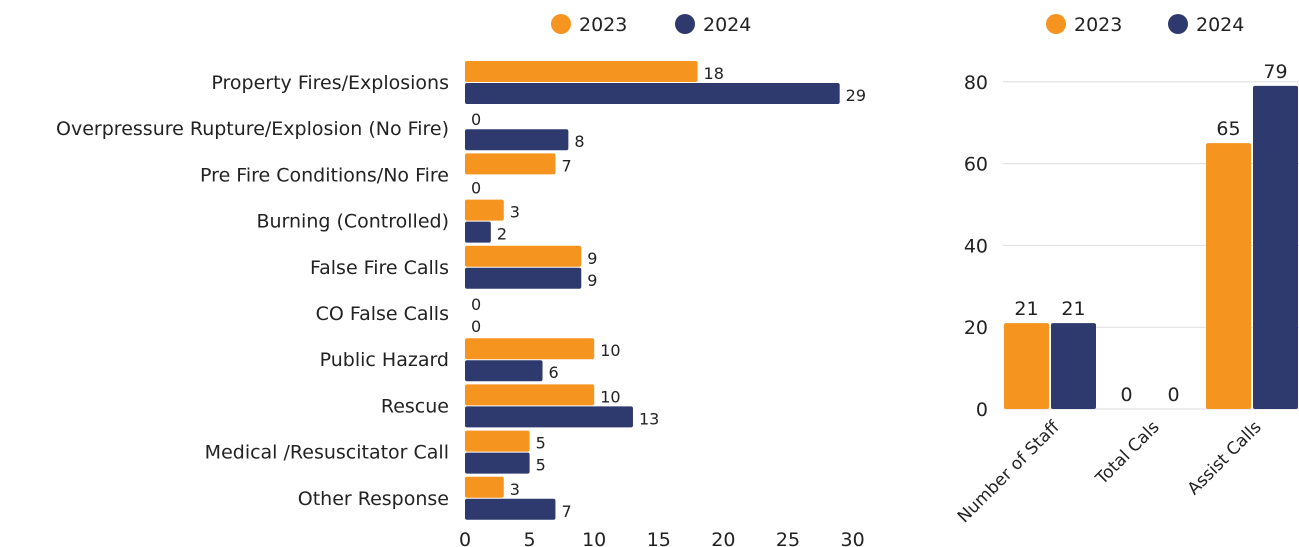  I want to click on category-label-pre-fire-conditions-no-fire: Pre Fire Conditions/No Fire, so click(324, 175).